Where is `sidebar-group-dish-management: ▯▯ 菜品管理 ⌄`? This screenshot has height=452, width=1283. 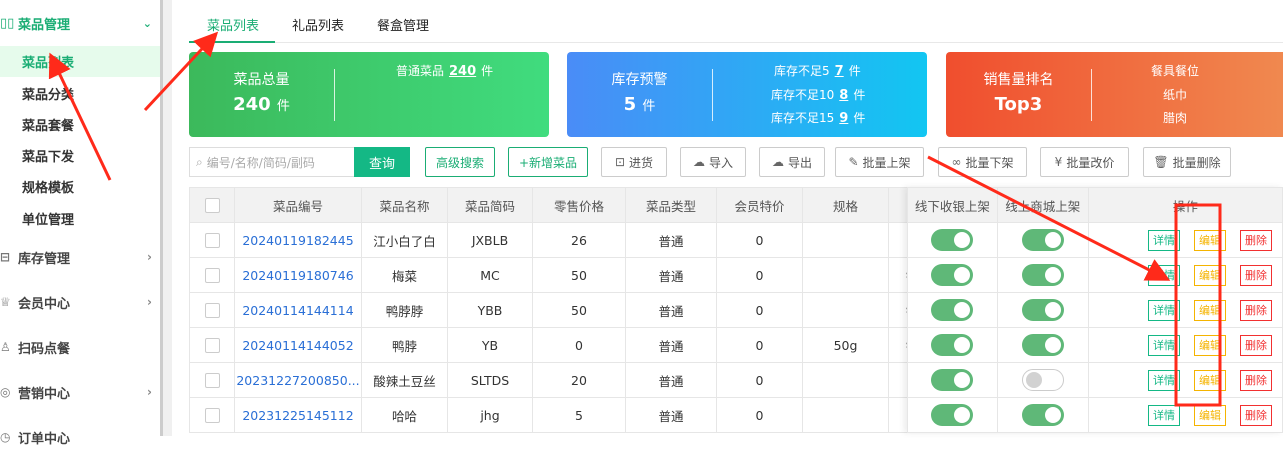
sidebar-group-dish-management: ▯▯ 菜品管理 ⌄ is located at coordinates (76, 24).